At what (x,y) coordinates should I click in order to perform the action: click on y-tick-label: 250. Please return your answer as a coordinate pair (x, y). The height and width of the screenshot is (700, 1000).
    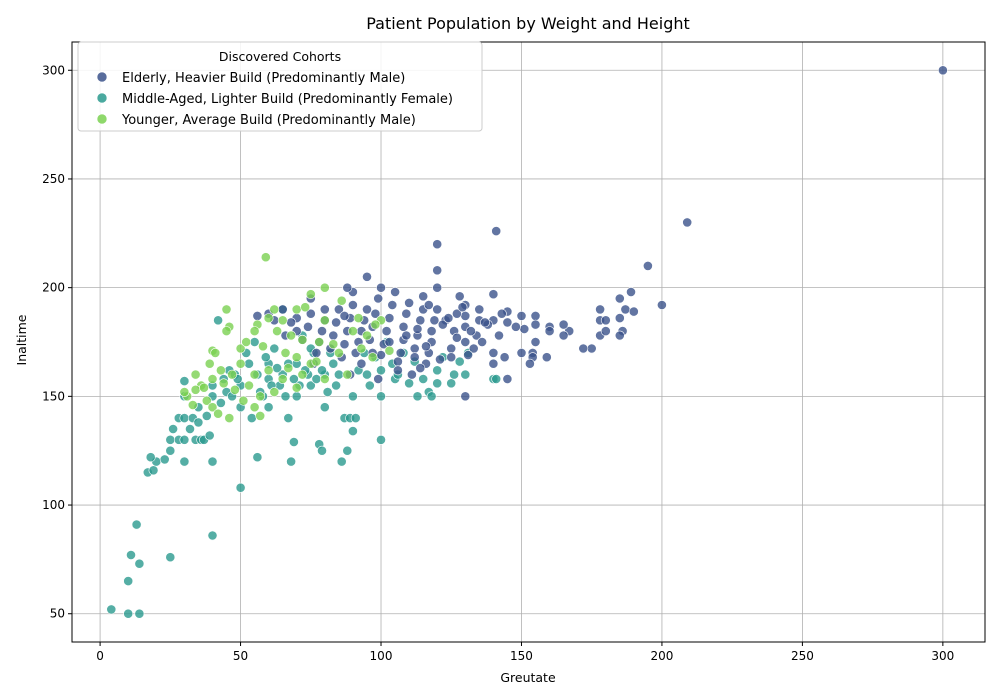
    Looking at the image, I should click on (53, 179).